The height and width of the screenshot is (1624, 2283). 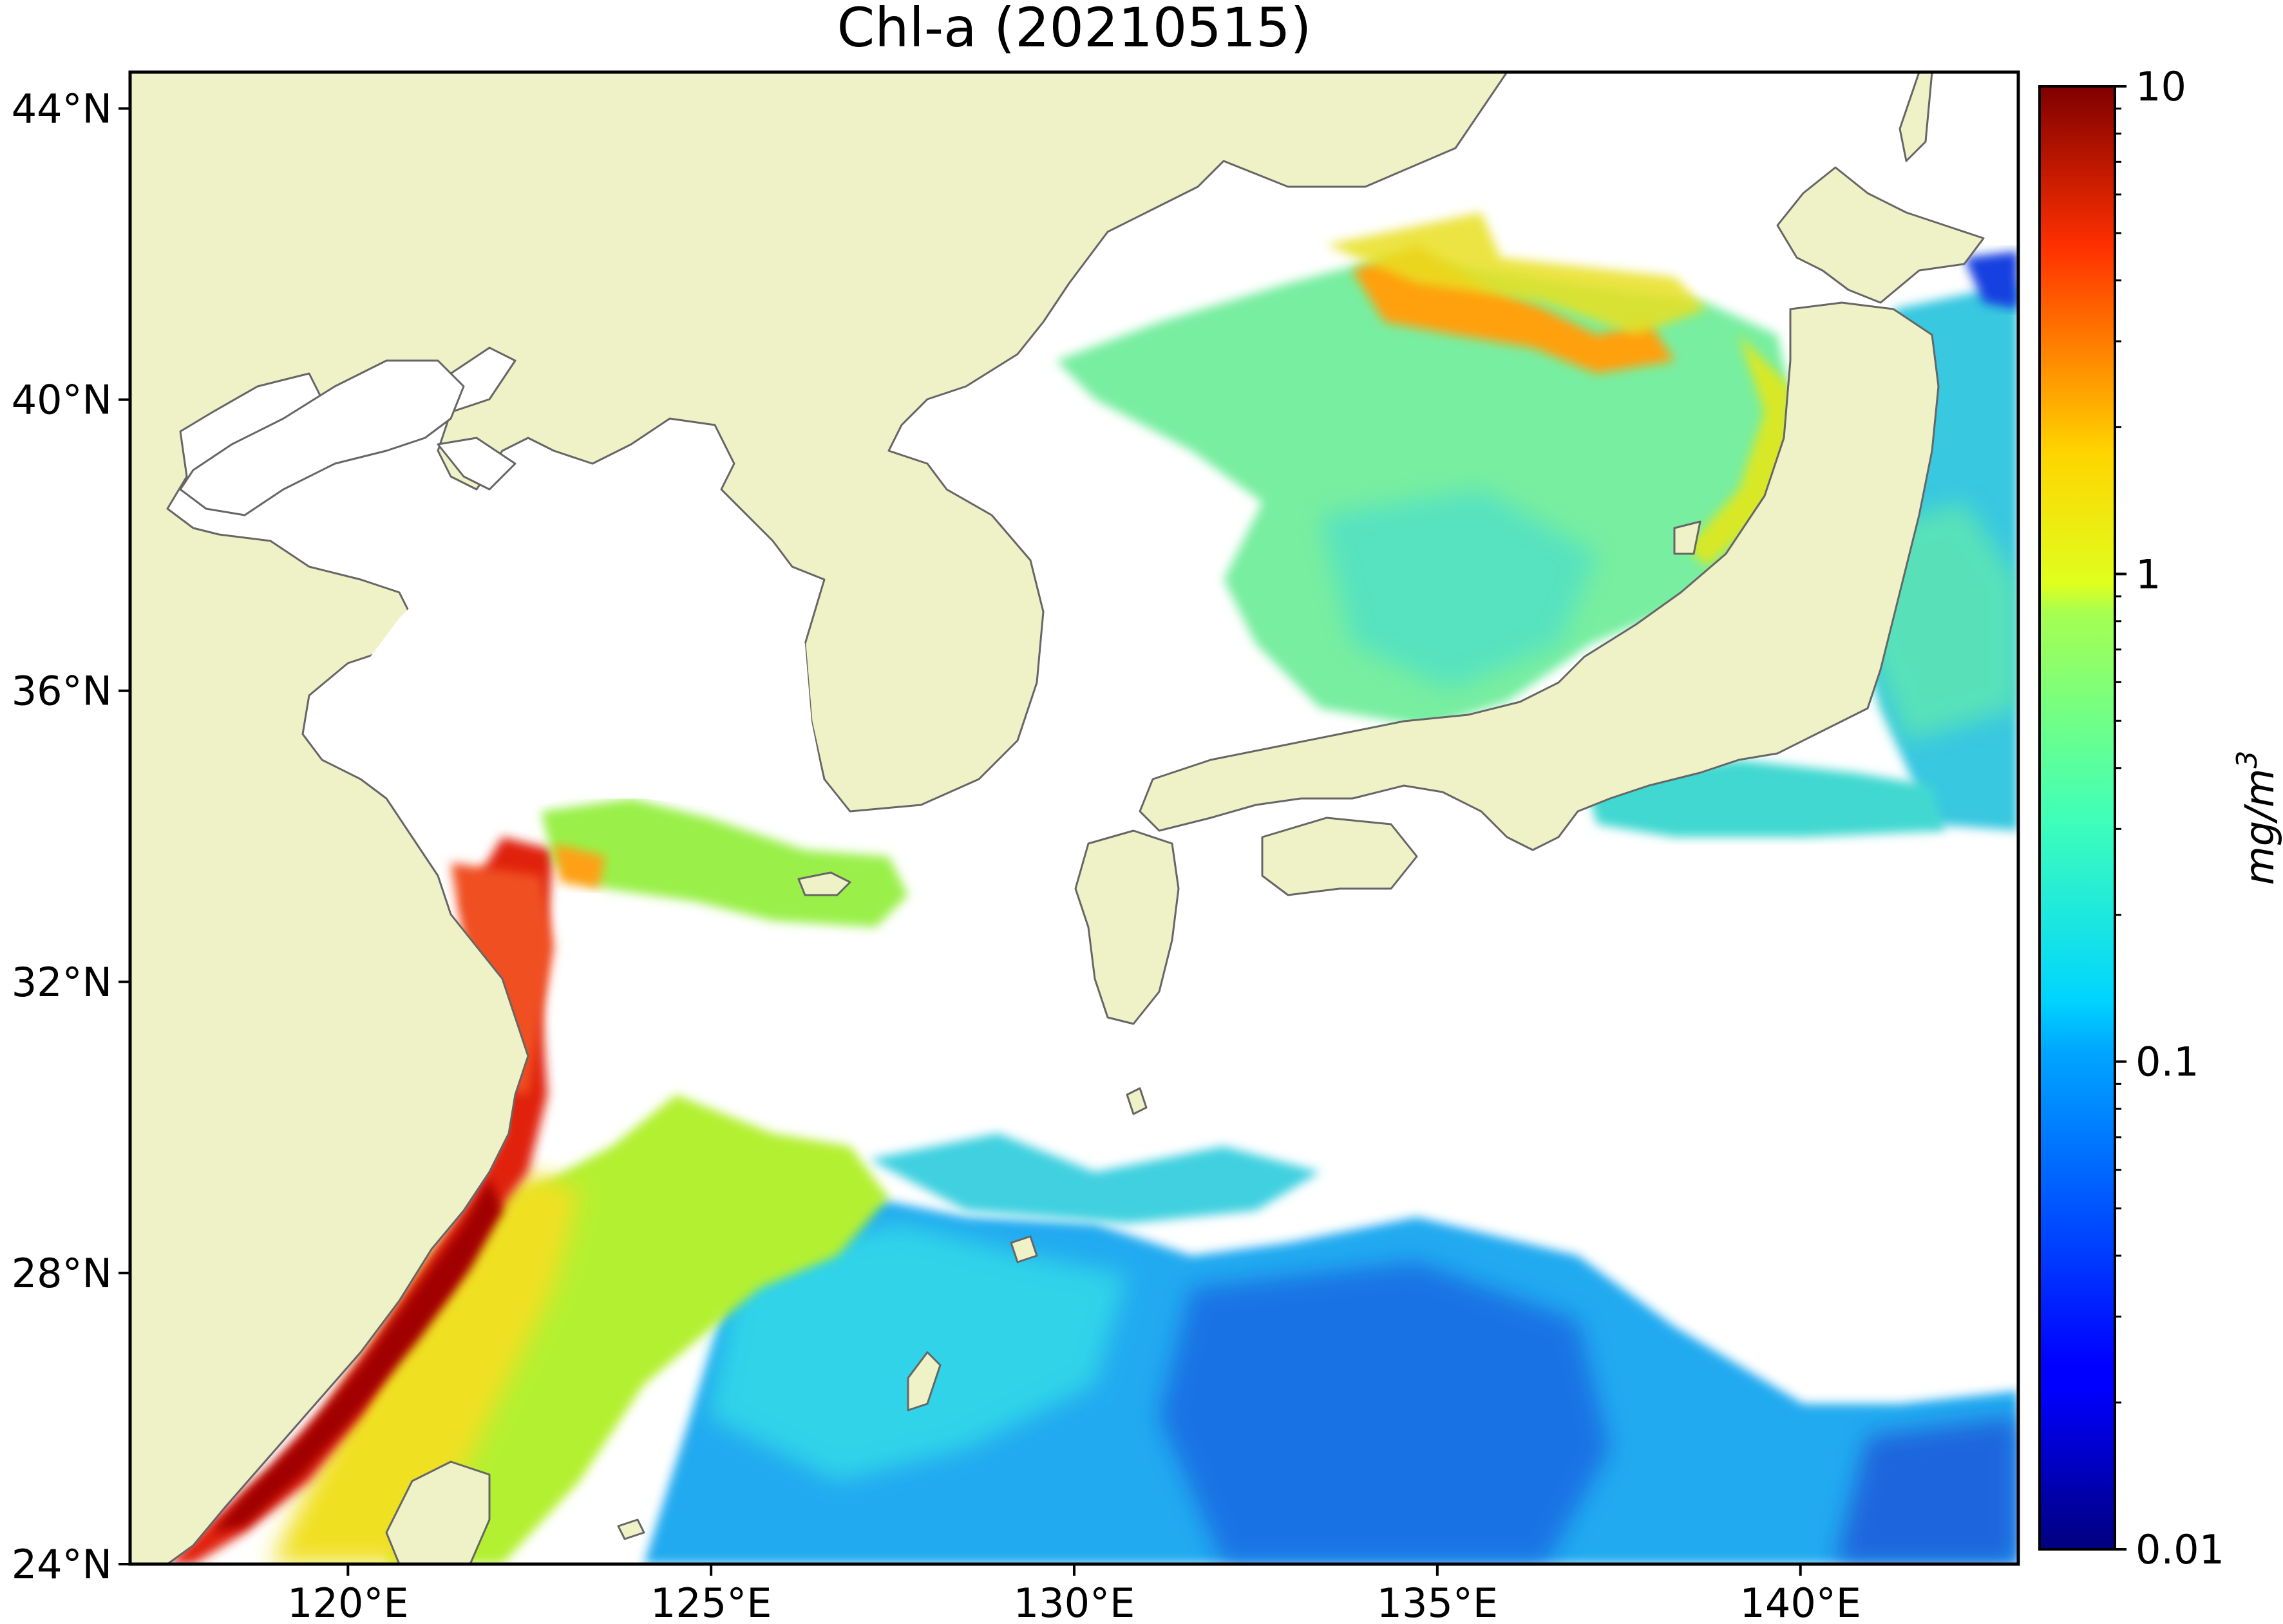 What do you see at coordinates (711, 1602) in the screenshot?
I see `lon-tick-label: 125°E` at bounding box center [711, 1602].